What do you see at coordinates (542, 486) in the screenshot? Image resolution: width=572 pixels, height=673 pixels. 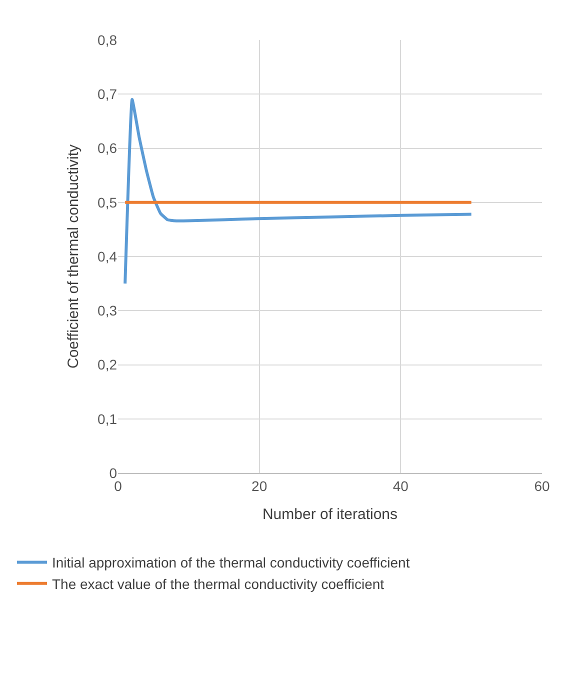 I see `x-tick-label: 60` at bounding box center [542, 486].